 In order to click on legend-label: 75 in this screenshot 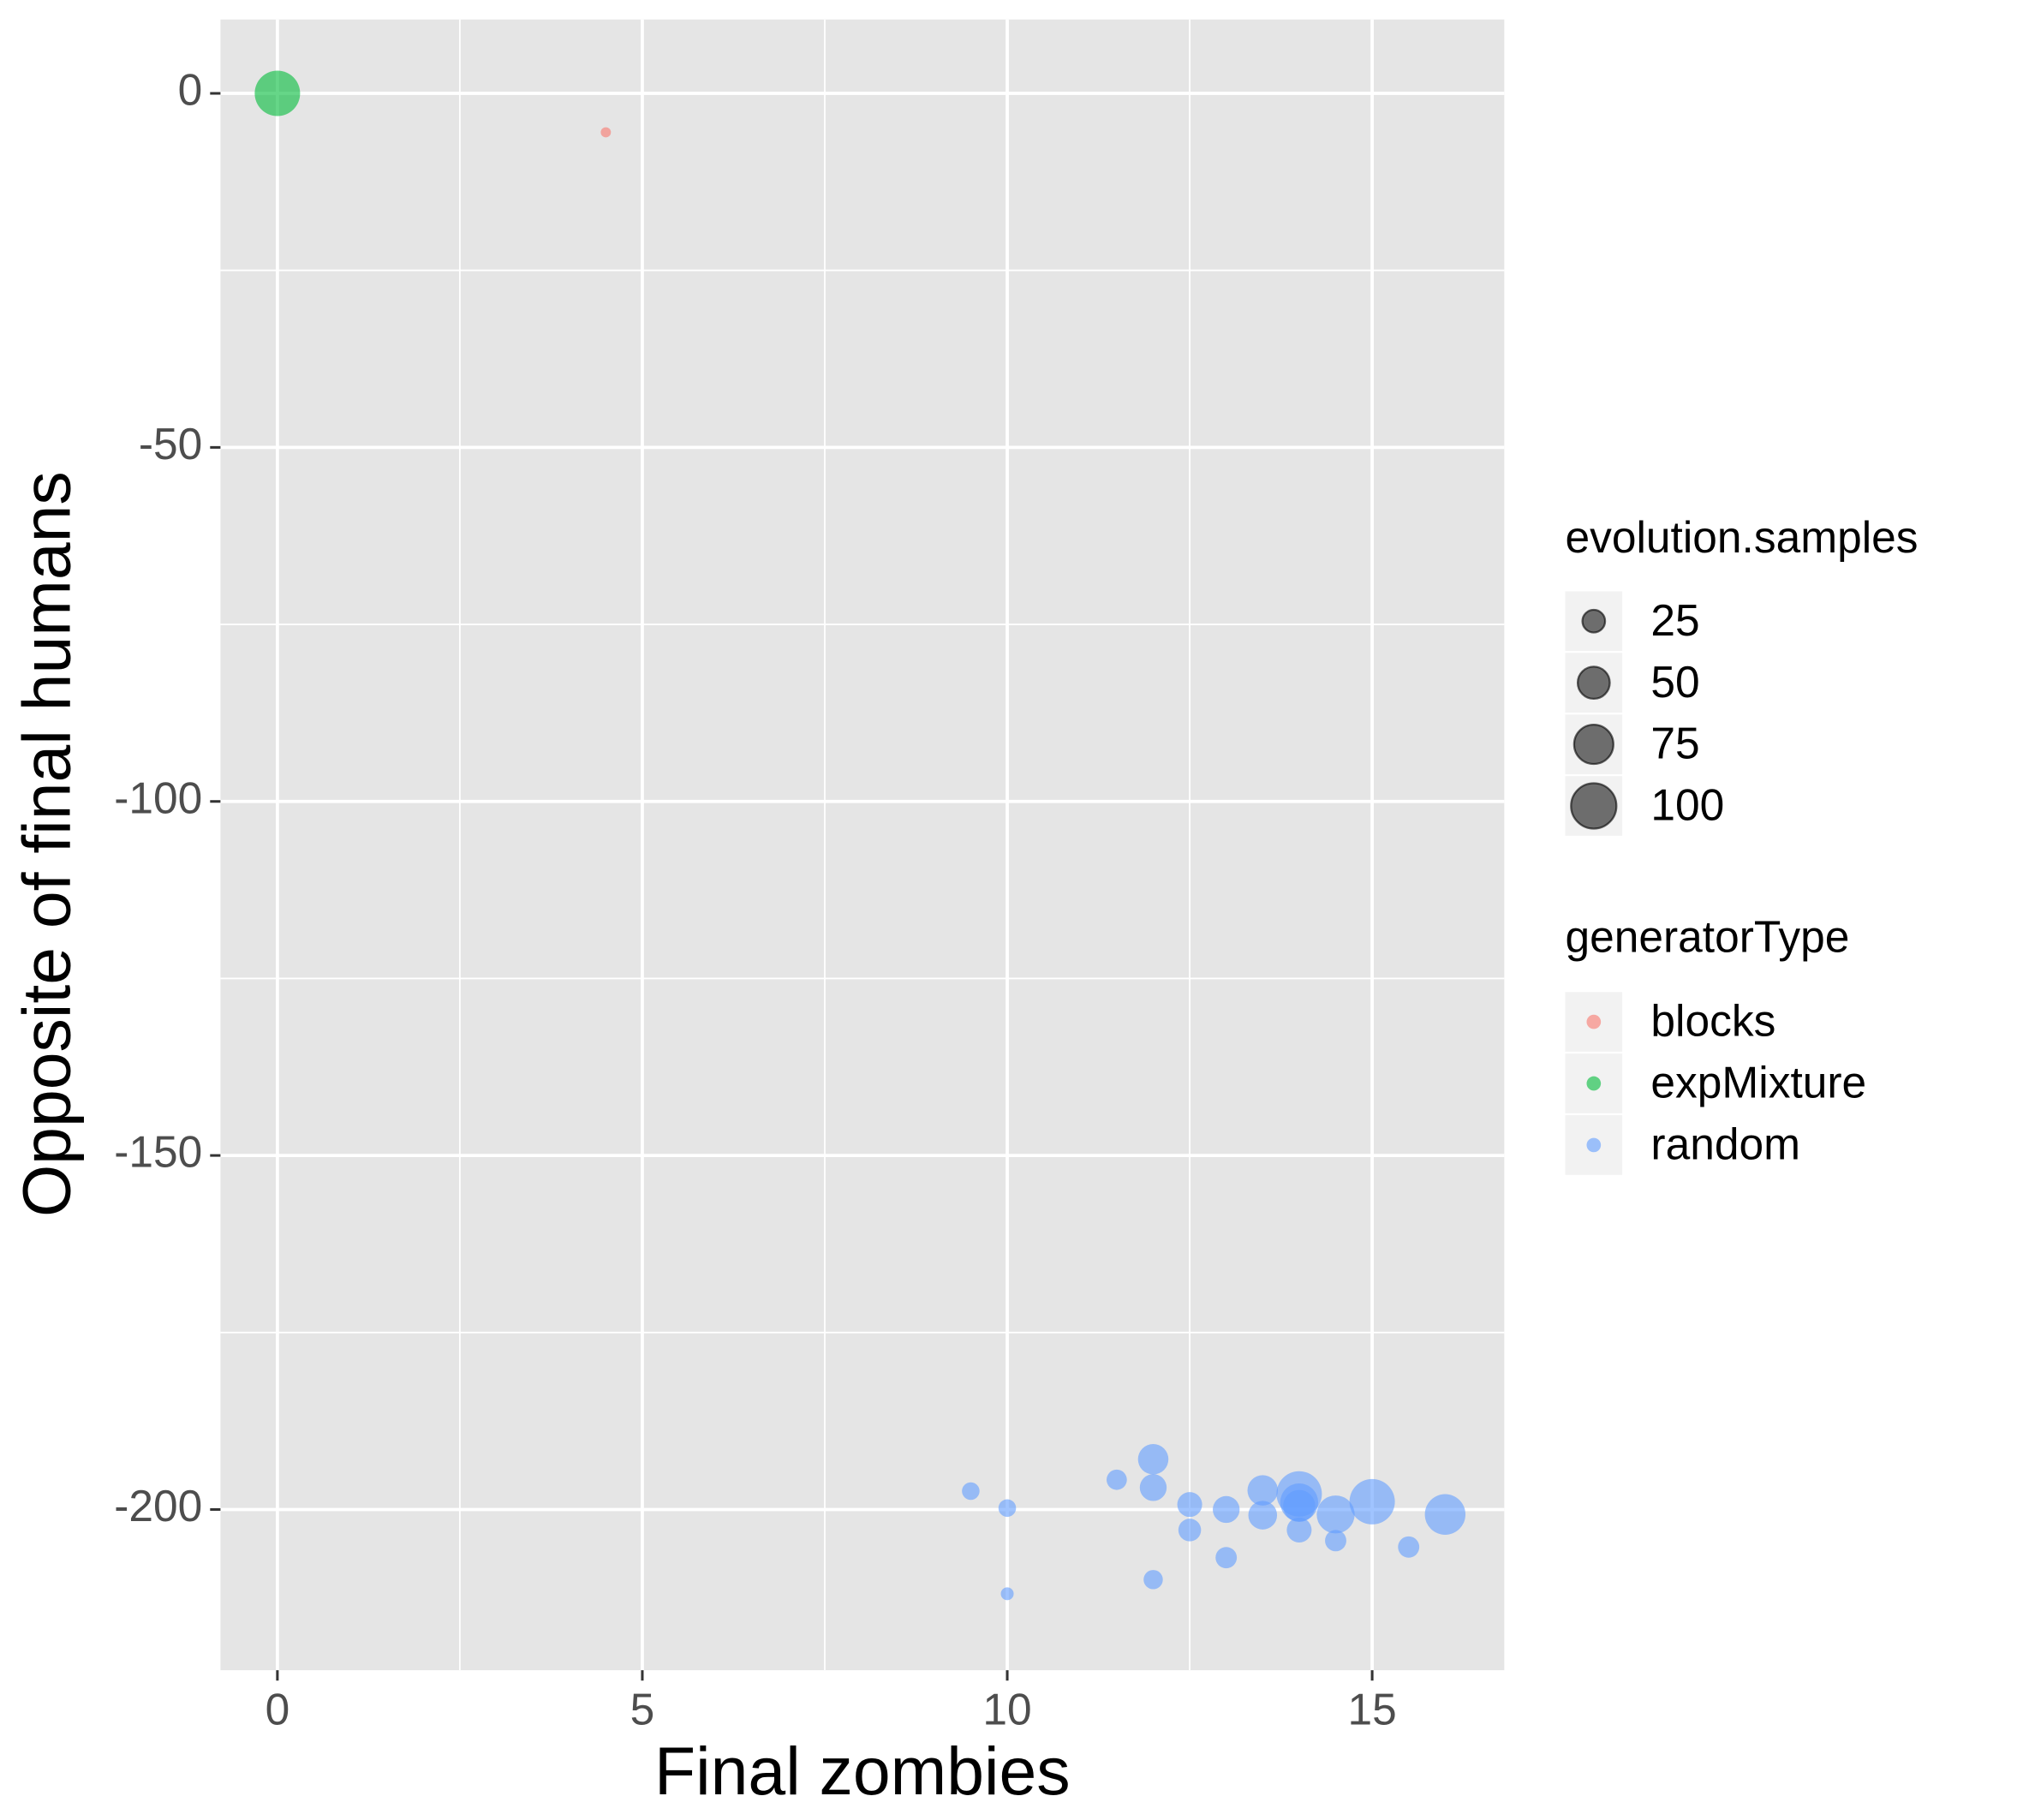, I will do `click(1674, 743)`.